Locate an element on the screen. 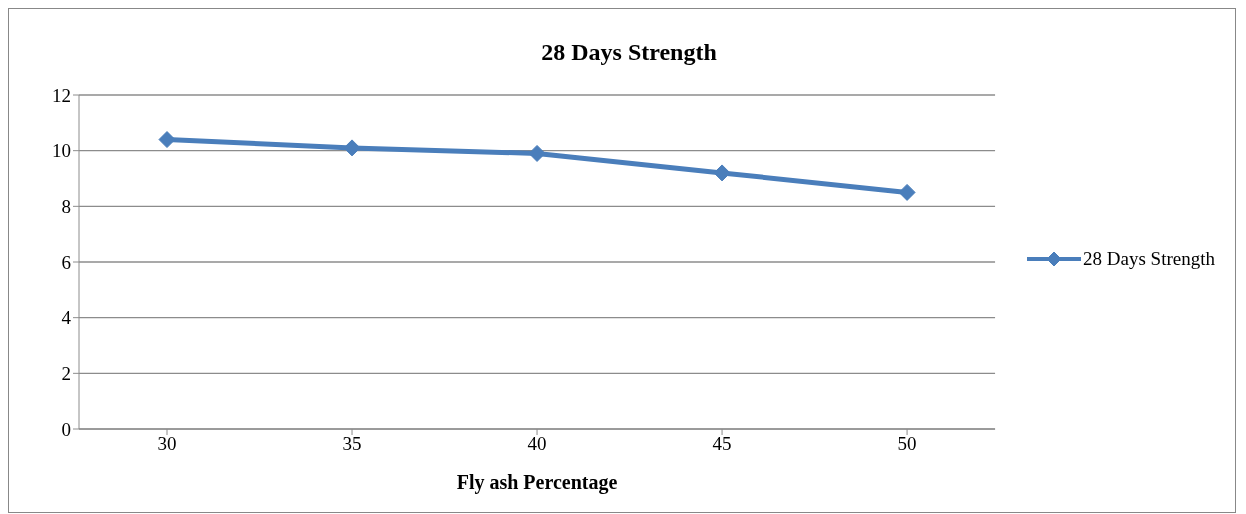 The image size is (1246, 514). y-tick-label: 0 is located at coordinates (66, 429).